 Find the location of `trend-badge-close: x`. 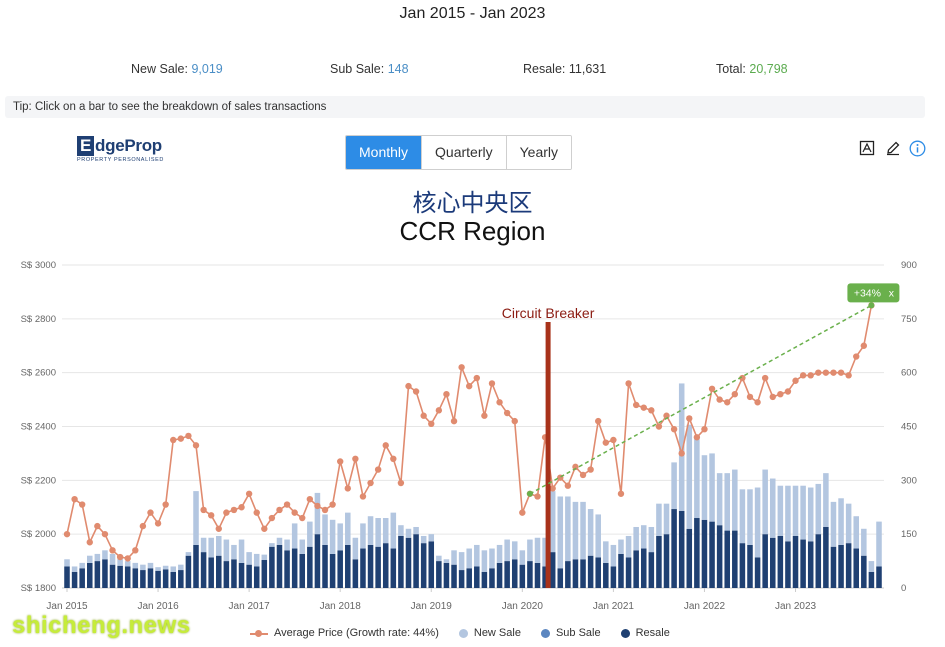

trend-badge-close: x is located at coordinates (892, 293).